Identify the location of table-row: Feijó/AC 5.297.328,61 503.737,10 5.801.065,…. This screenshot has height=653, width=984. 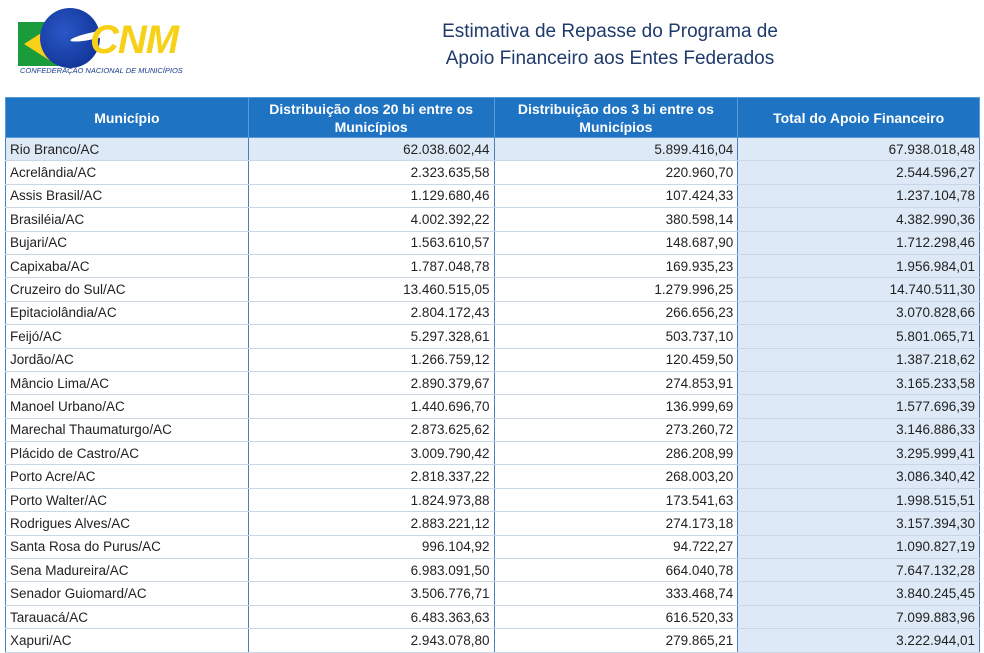
(492, 336).